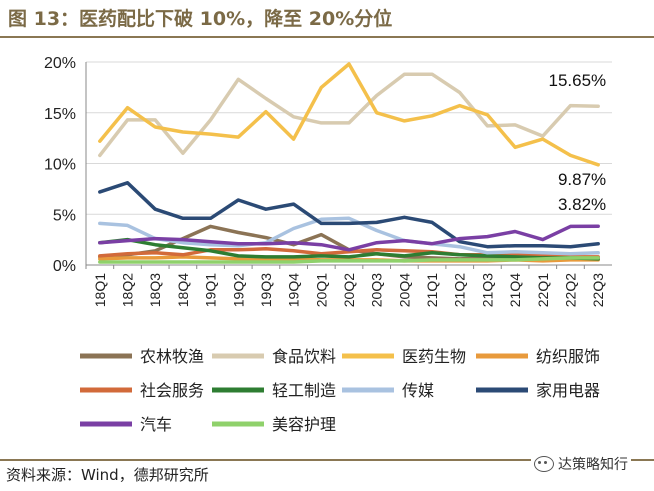  Describe the element at coordinates (156, 424) in the screenshot. I see `legend-label: 汽车` at that location.